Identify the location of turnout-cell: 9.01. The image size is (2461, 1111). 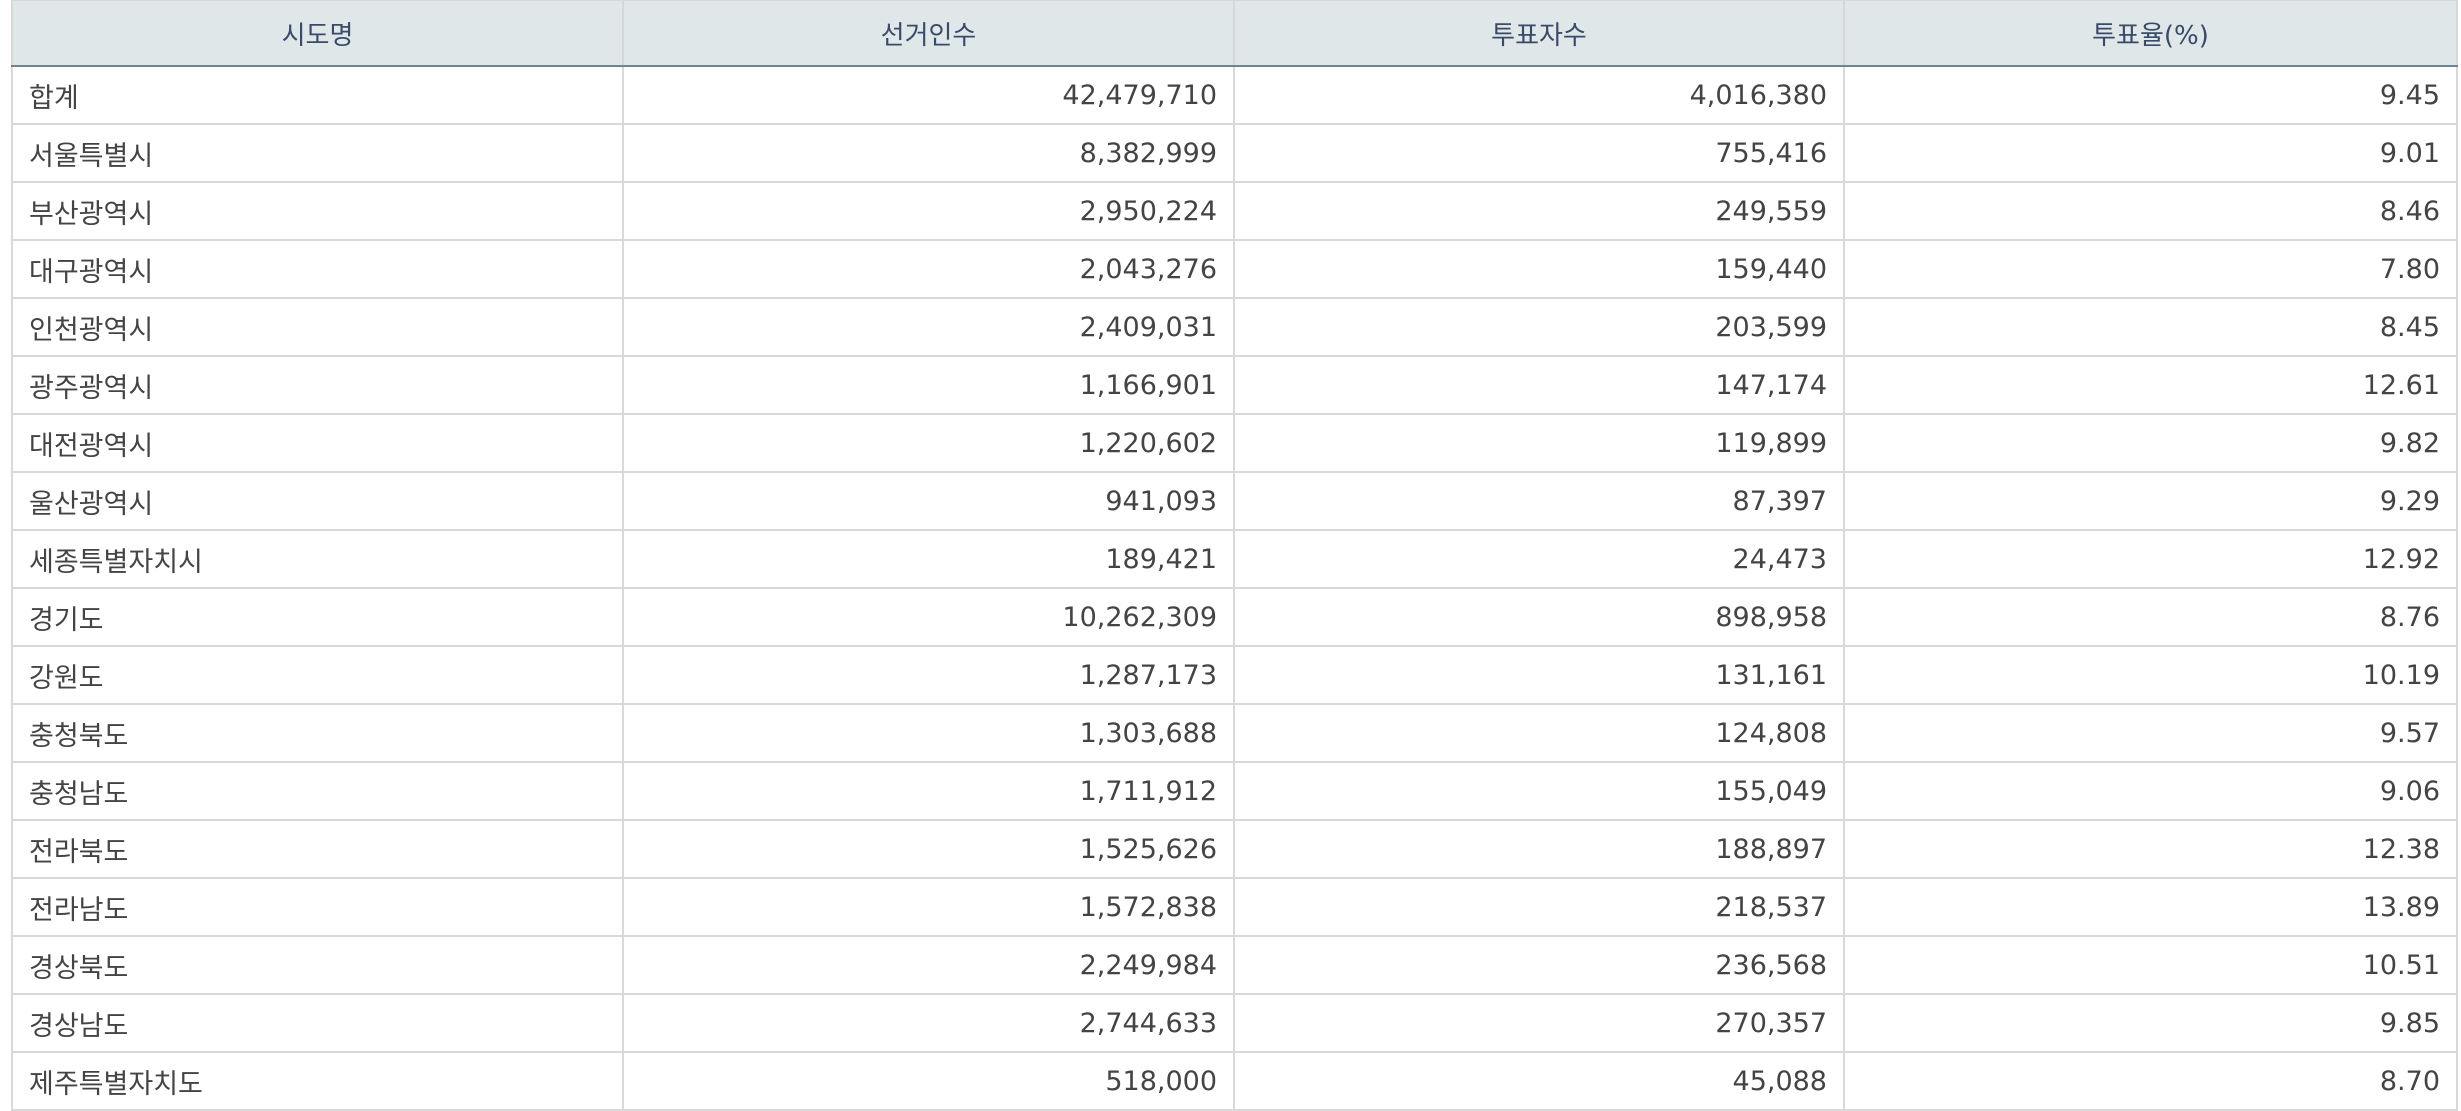
(2150, 153).